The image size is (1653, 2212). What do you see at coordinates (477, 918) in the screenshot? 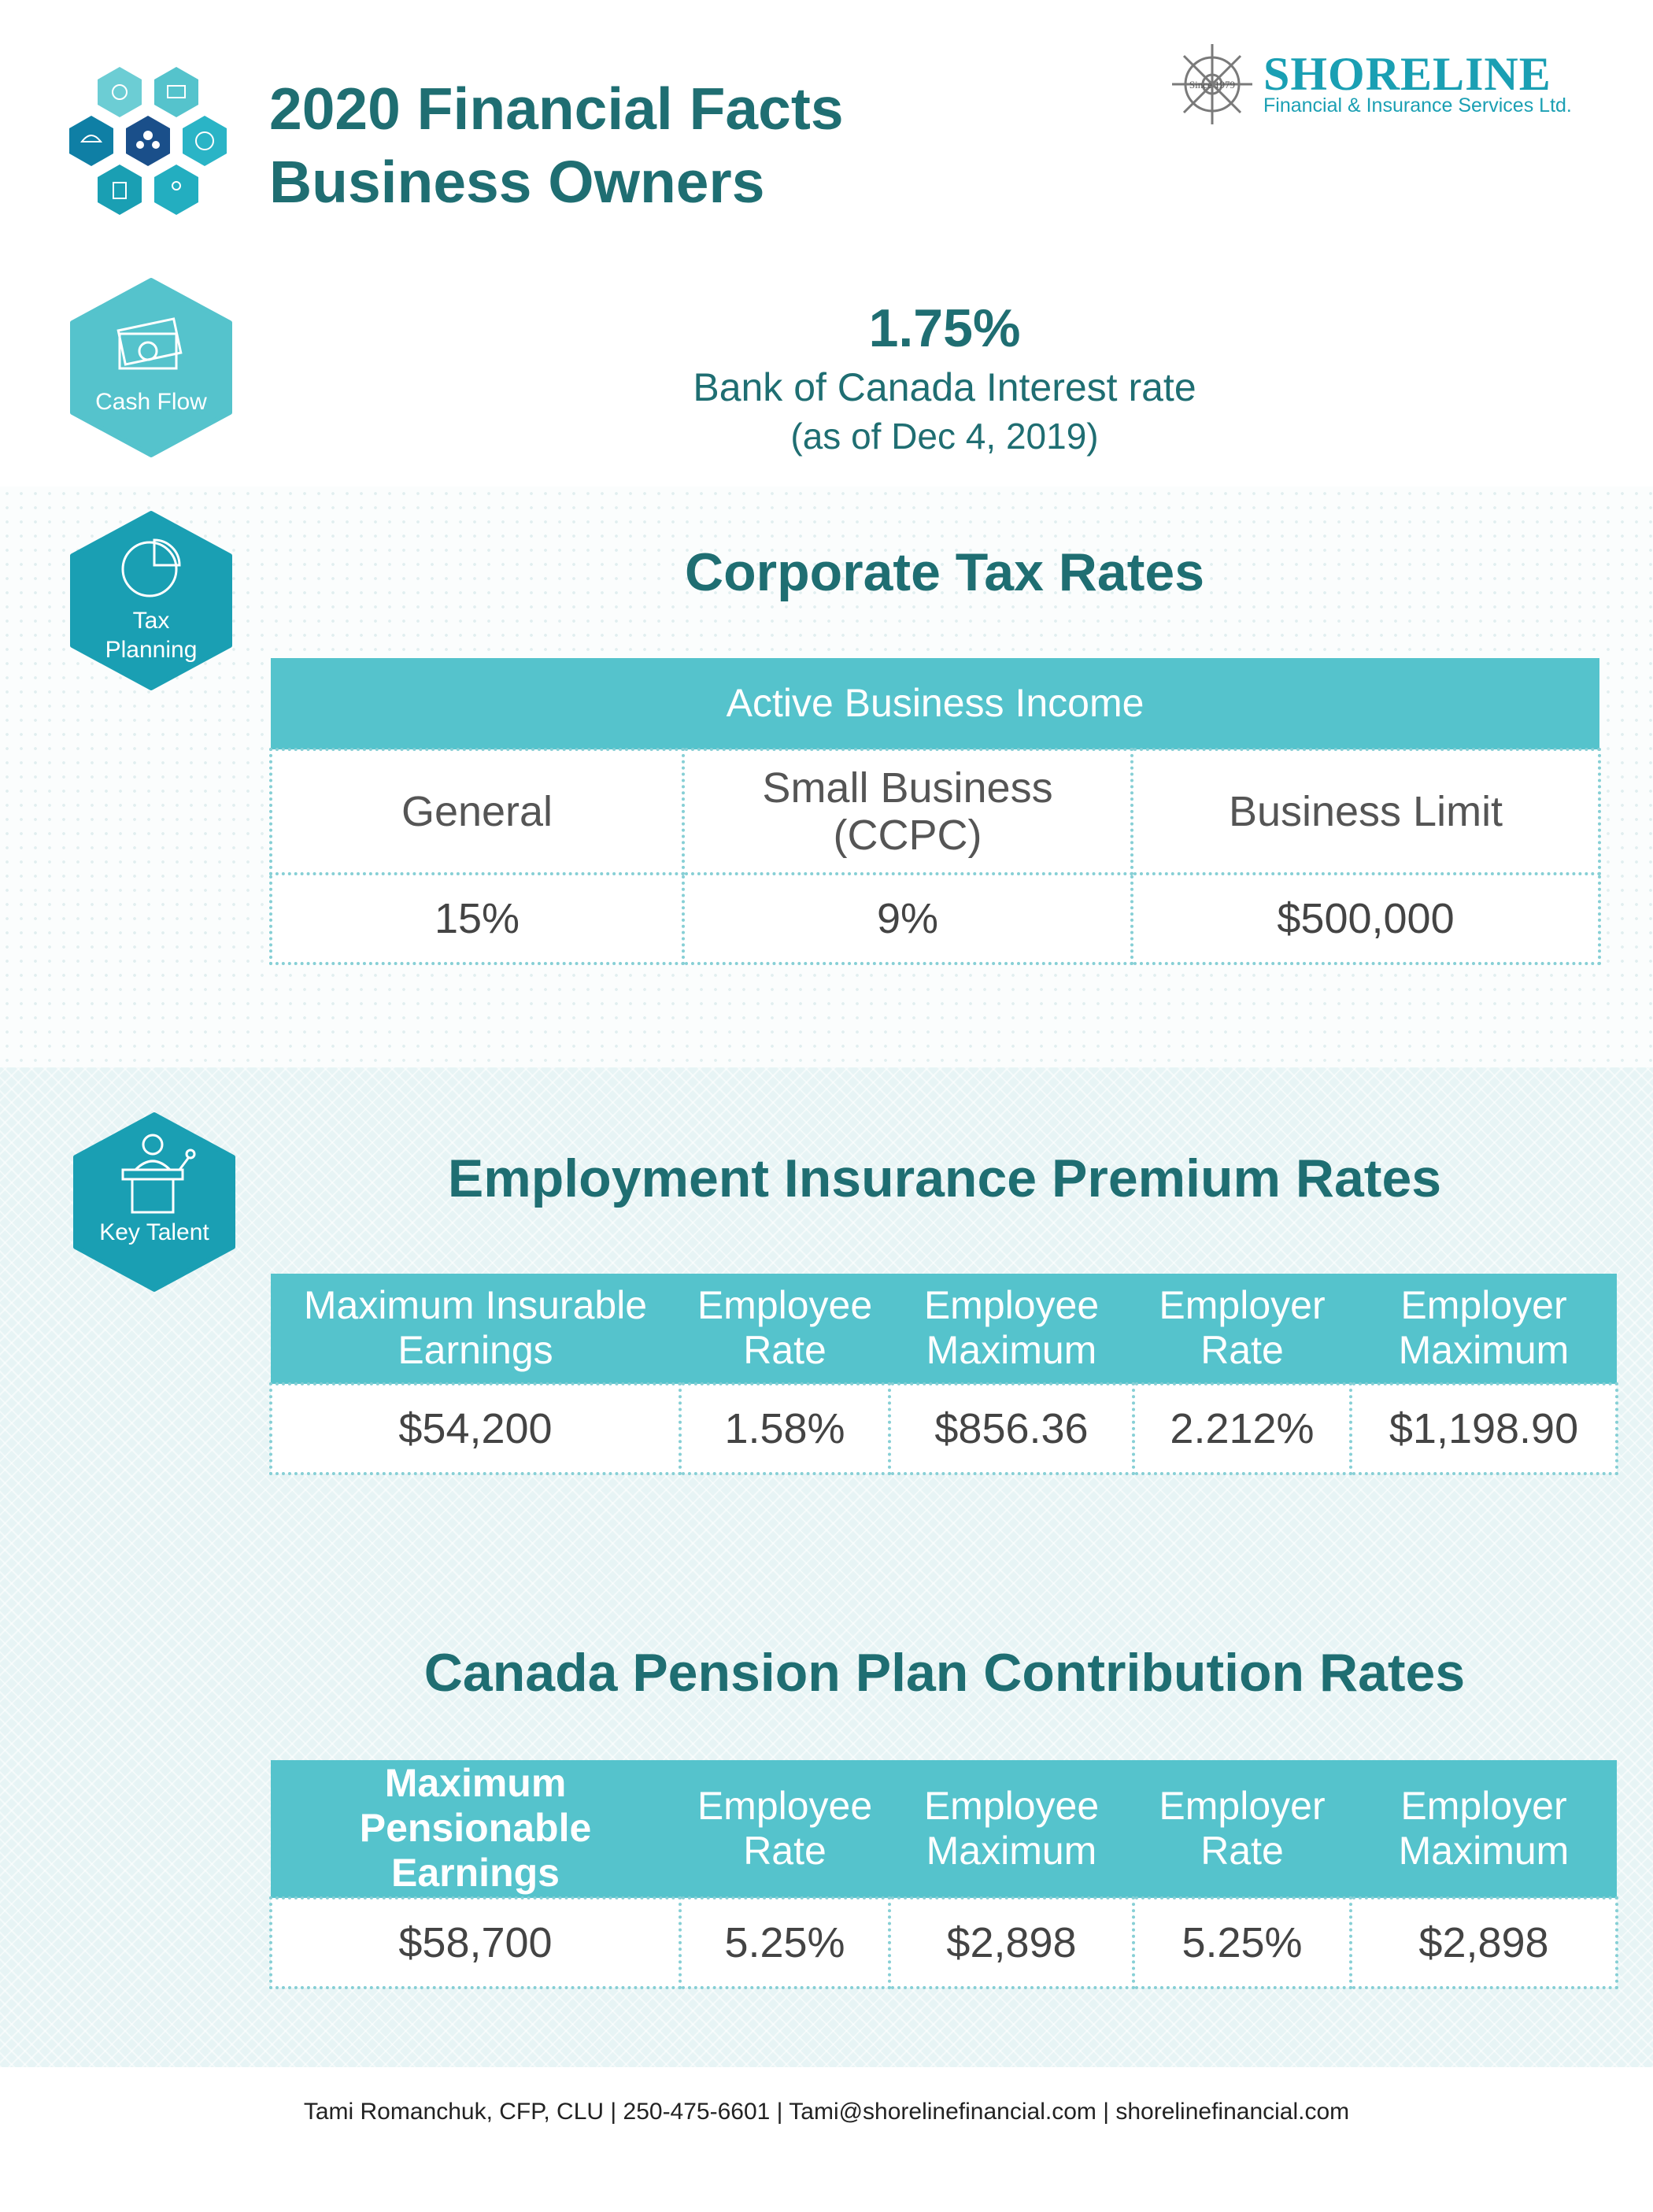
I see `general-rate: 15%` at bounding box center [477, 918].